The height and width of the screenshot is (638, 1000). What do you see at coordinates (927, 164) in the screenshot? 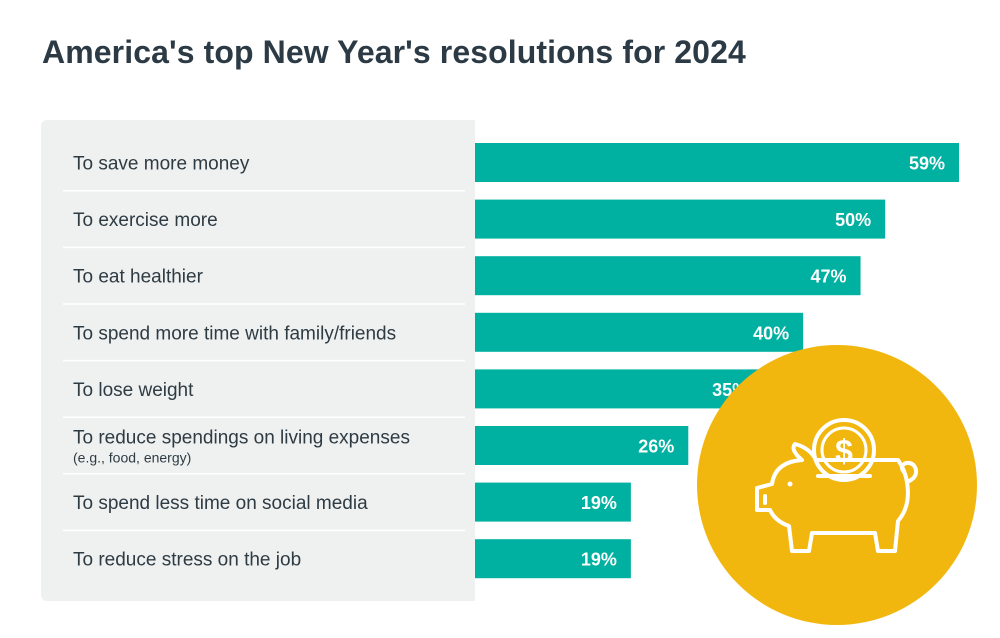
I see `value-label-1: 59%` at bounding box center [927, 164].